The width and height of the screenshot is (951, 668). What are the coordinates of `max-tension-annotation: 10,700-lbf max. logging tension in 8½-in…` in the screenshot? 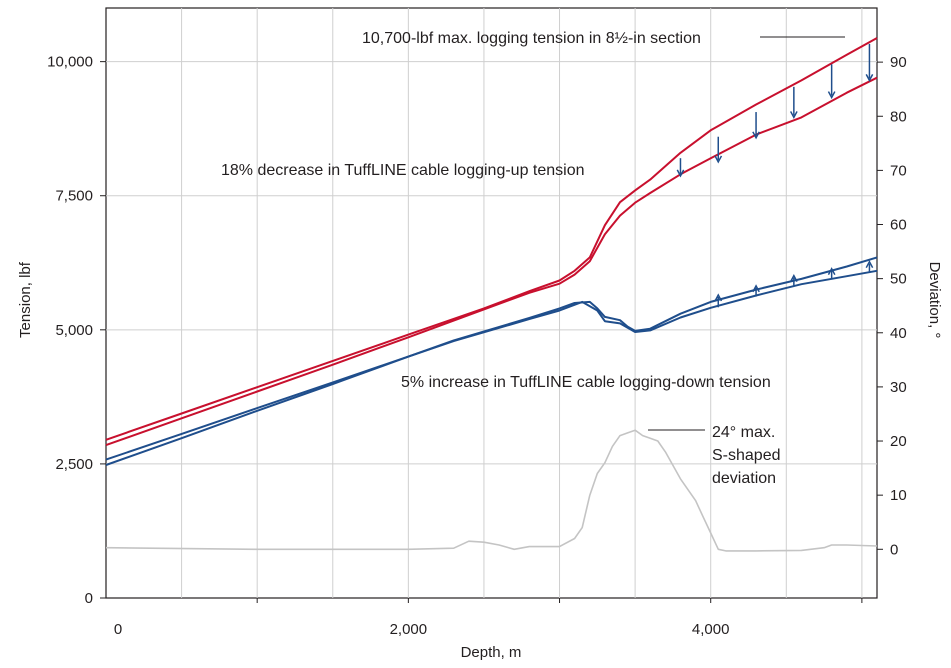 It's located at (531, 38).